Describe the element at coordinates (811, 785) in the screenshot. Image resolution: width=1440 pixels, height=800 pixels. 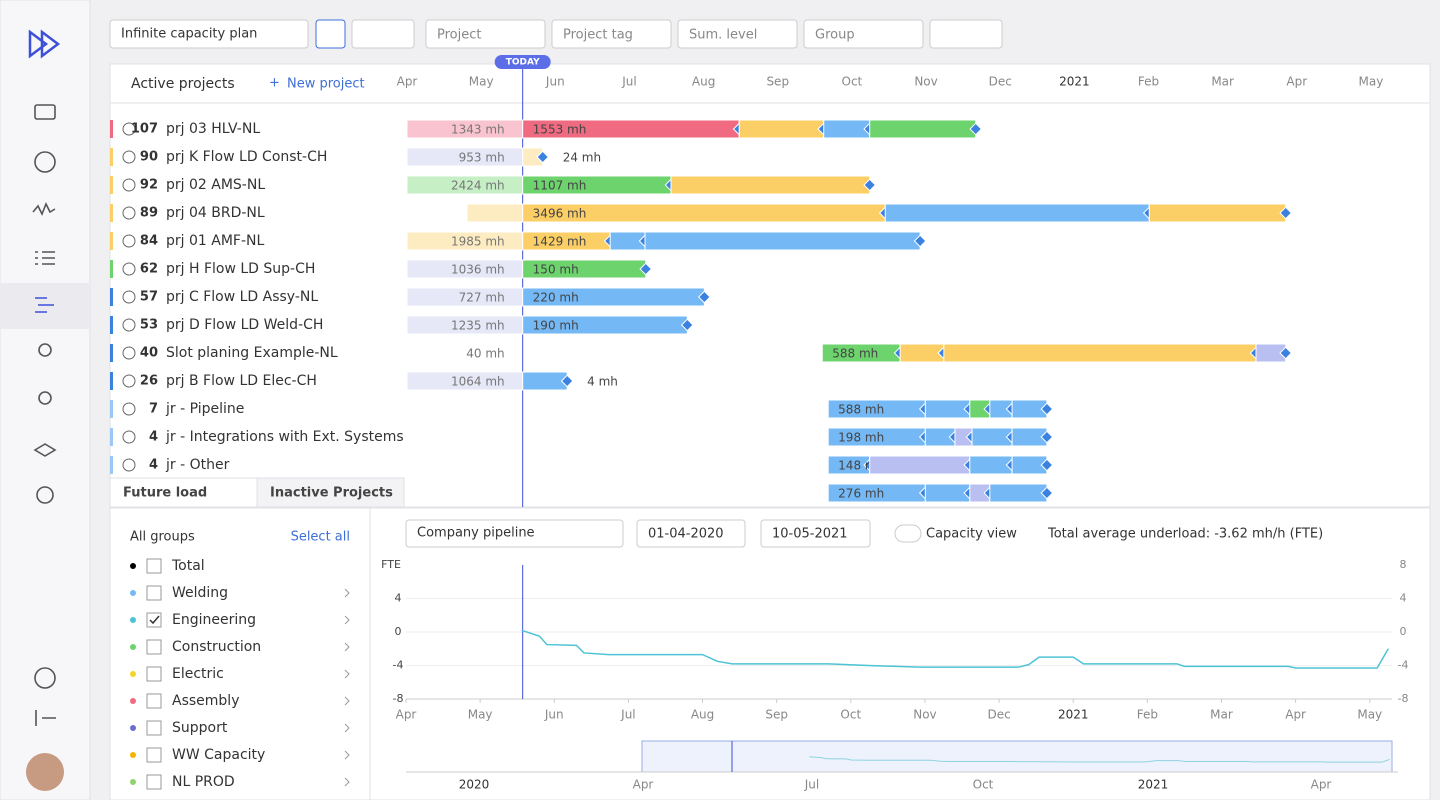
I see `overview-label: Jul` at that location.